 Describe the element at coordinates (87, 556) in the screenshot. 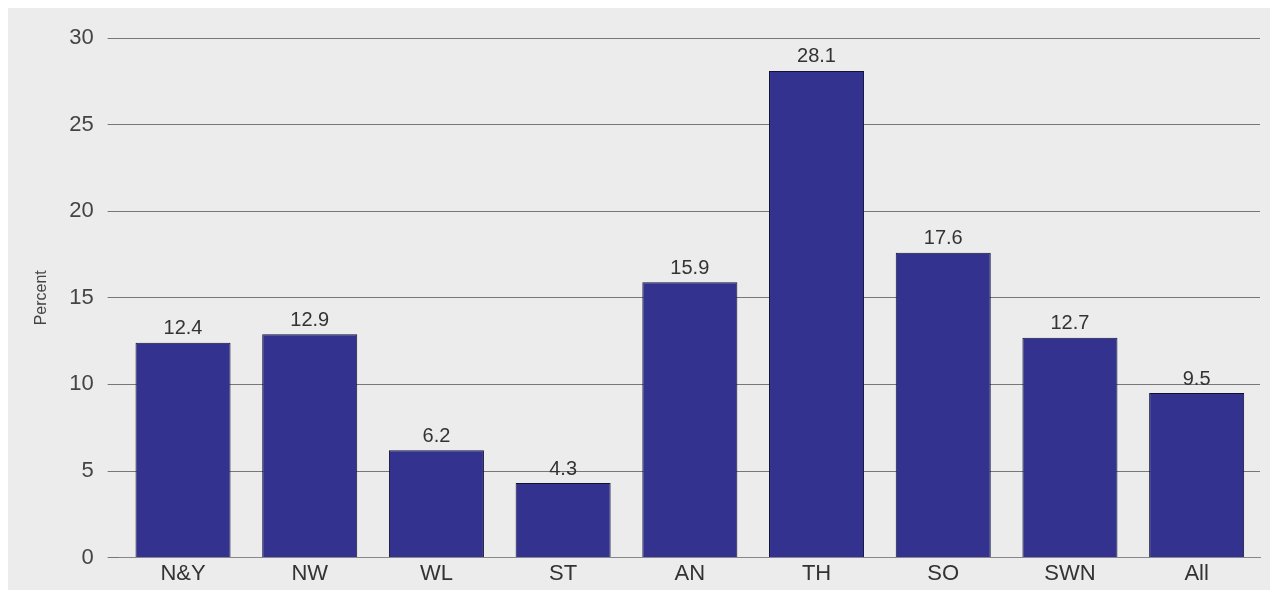

I see `y-tick-label: 0` at that location.